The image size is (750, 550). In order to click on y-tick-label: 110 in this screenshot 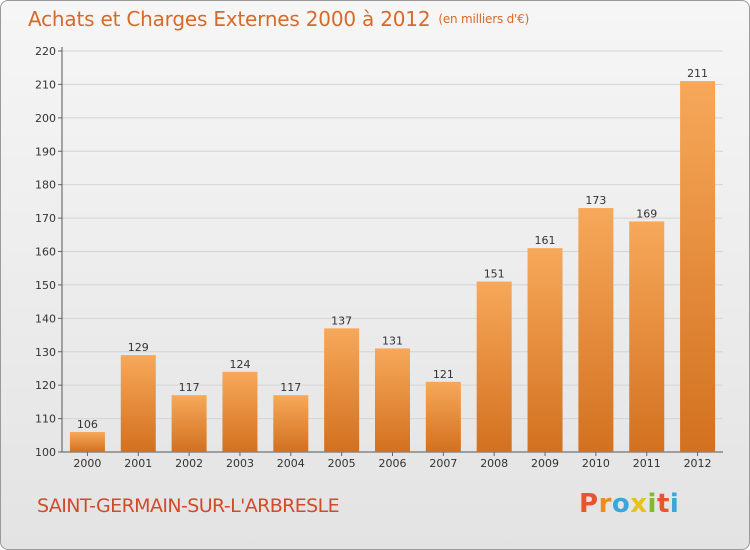, I will do `click(45, 419)`.